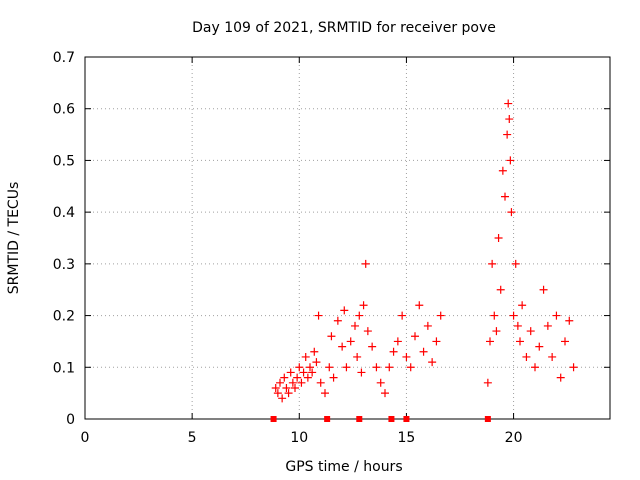 The height and width of the screenshot is (480, 640). Describe the element at coordinates (343, 467) in the screenshot. I see `x-axis-label: GPS time / hours` at that location.